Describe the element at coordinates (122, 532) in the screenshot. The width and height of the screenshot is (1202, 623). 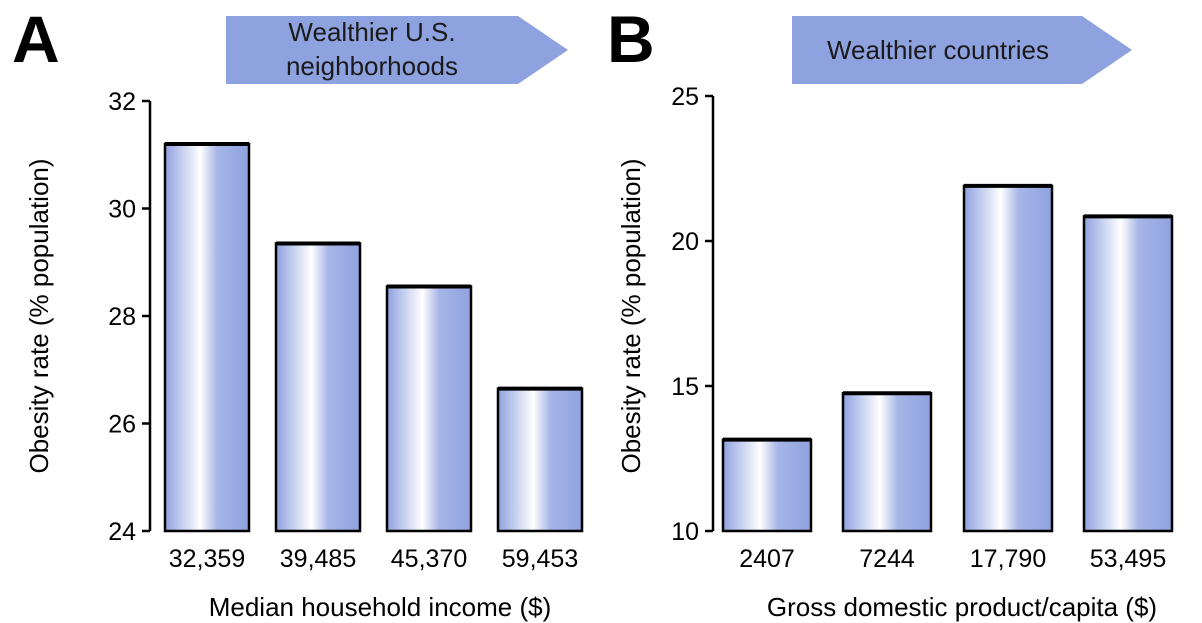
I see `y-tick-label: 24` at that location.